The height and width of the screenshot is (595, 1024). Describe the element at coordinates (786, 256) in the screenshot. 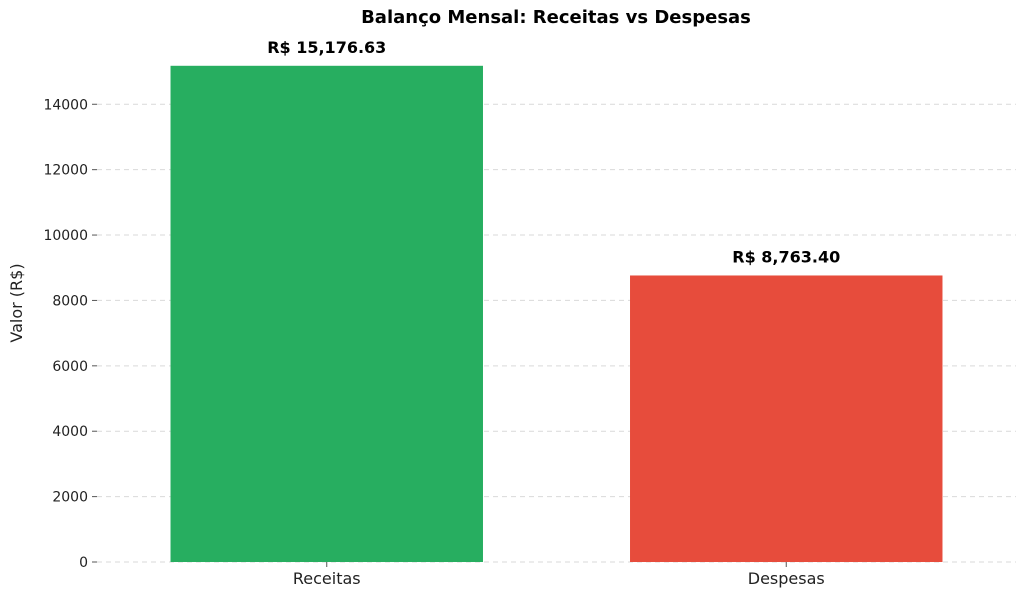

I see `data-label: R$ 8,763.40` at that location.